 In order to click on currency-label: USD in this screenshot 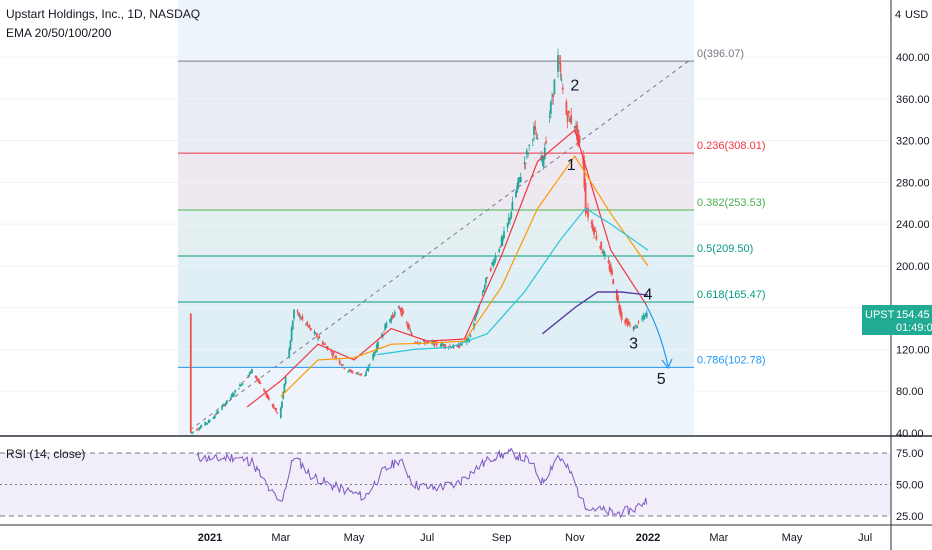, I will do `click(916, 15)`.